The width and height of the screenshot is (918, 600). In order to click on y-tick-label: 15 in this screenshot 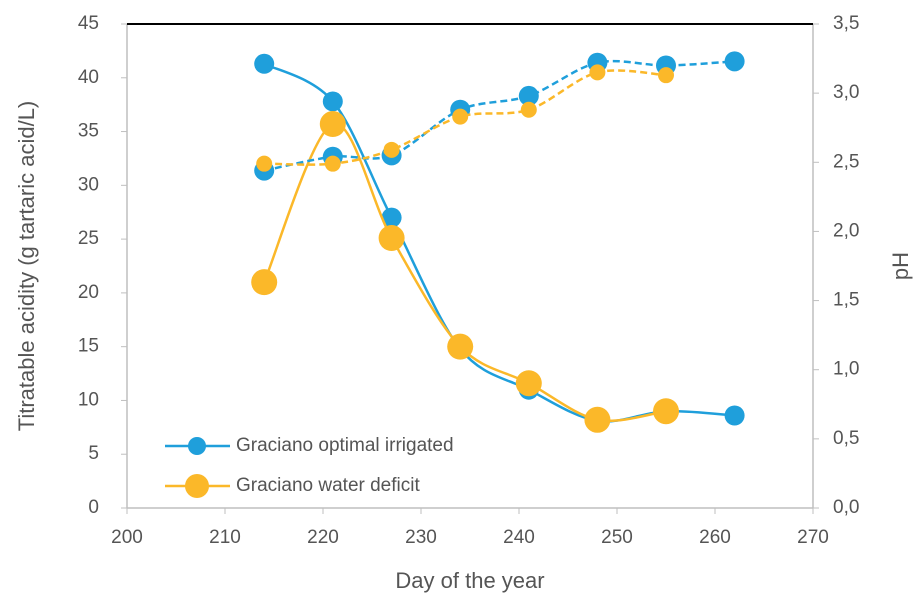, I will do `click(88, 346)`.